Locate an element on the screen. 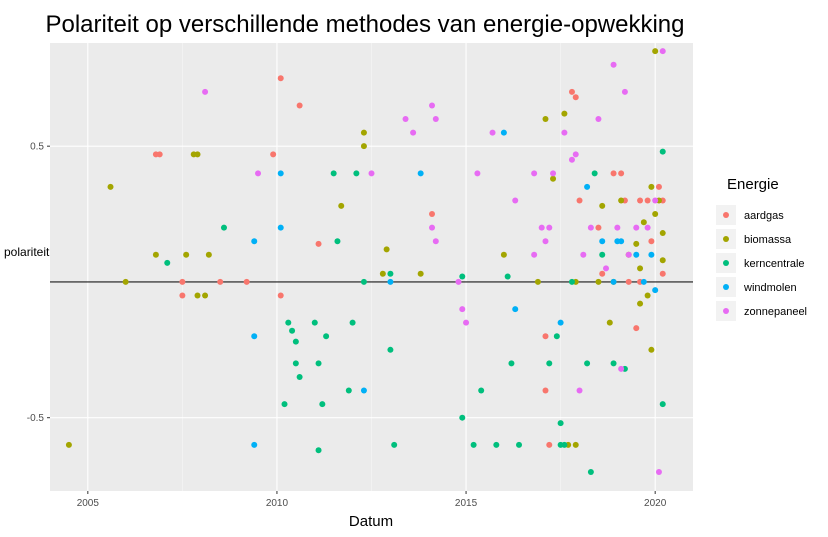  x-tick-label: 2005 is located at coordinates (88, 503).